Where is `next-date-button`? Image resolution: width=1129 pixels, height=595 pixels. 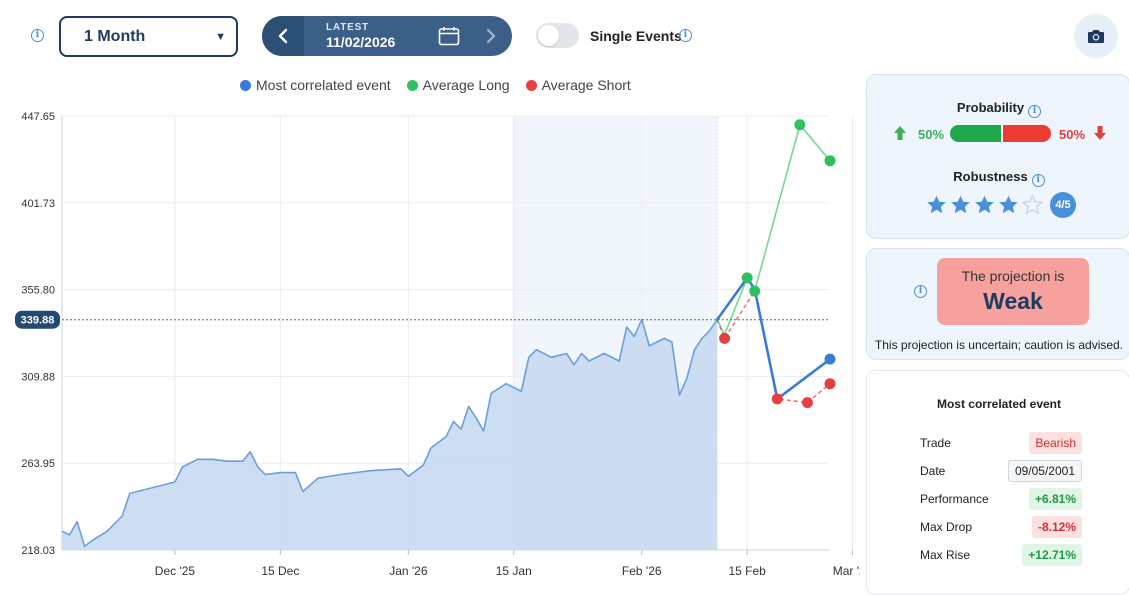
next-date-button is located at coordinates (491, 36).